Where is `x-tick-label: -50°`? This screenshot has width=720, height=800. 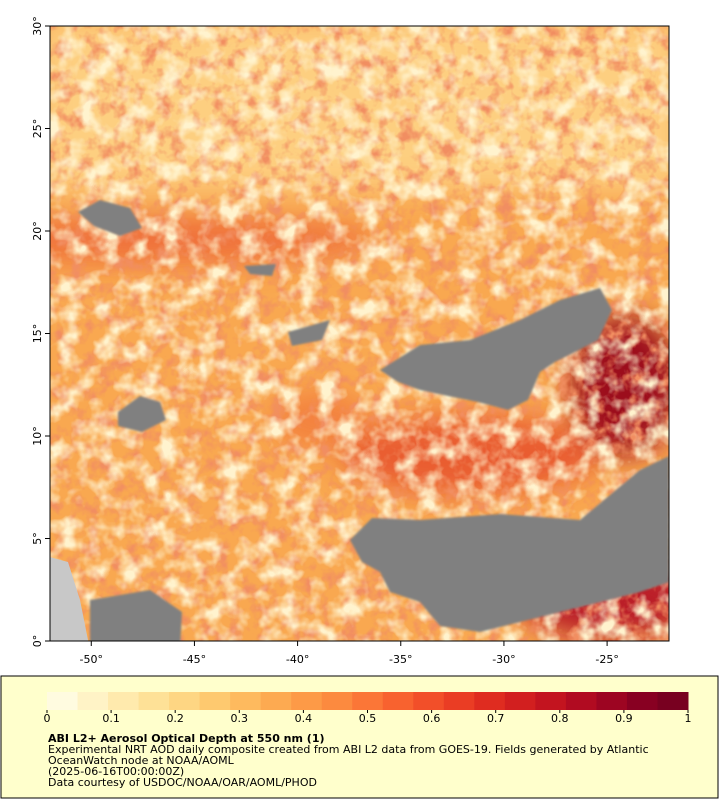
x-tick-label: -50° is located at coordinates (91, 659).